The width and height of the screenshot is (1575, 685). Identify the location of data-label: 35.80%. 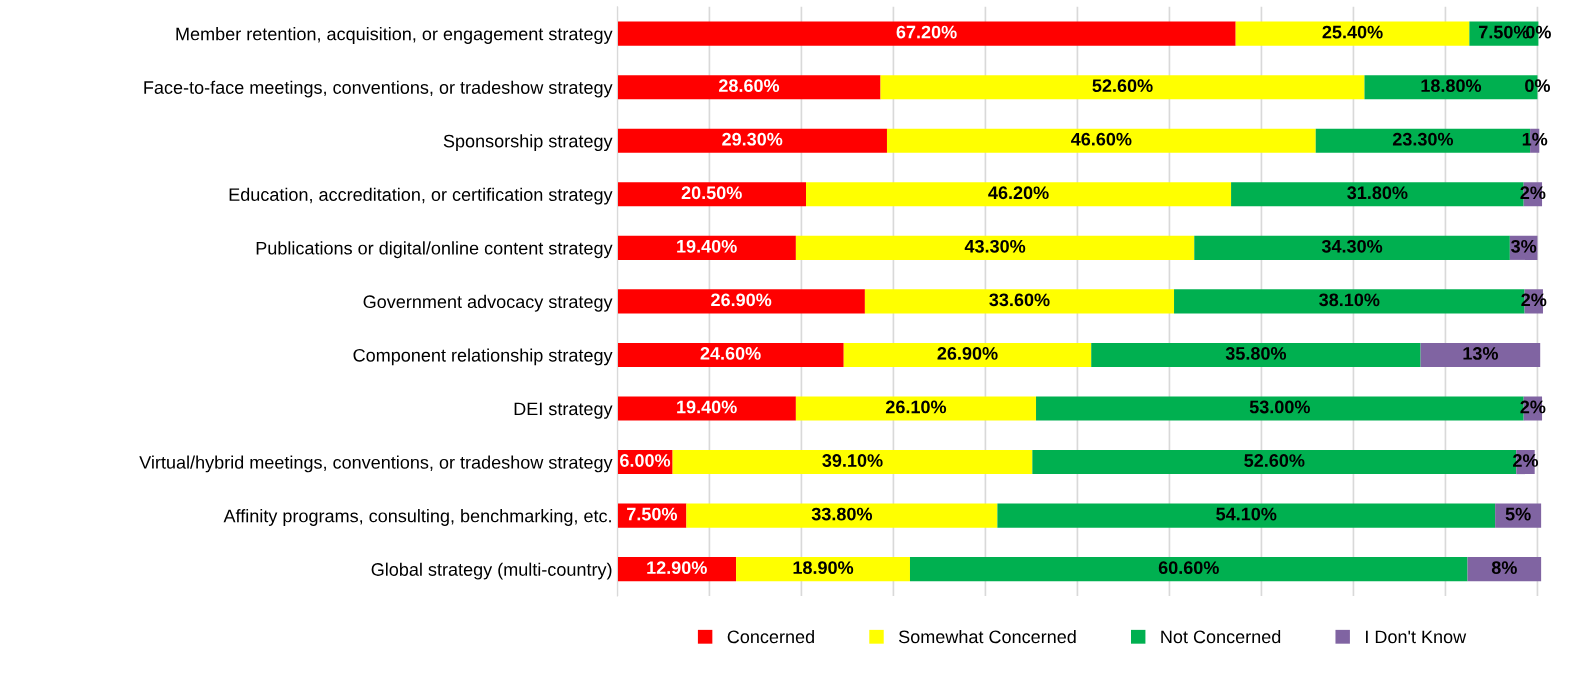
(1256, 353).